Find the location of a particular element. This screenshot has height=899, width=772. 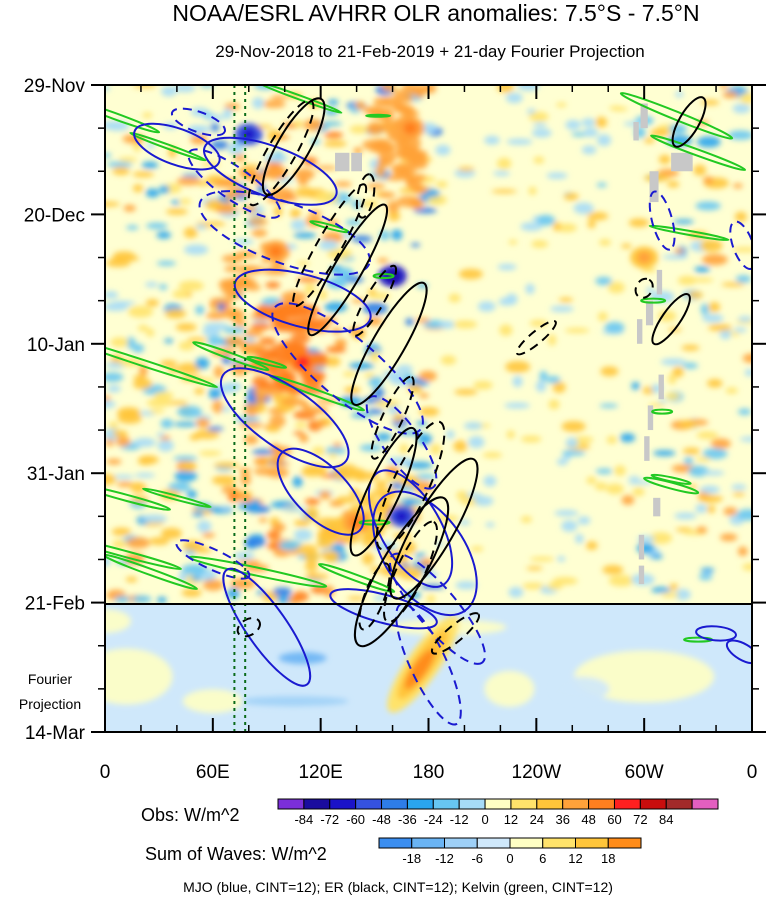

colorbar-tick-label: -6 is located at coordinates (477, 858).